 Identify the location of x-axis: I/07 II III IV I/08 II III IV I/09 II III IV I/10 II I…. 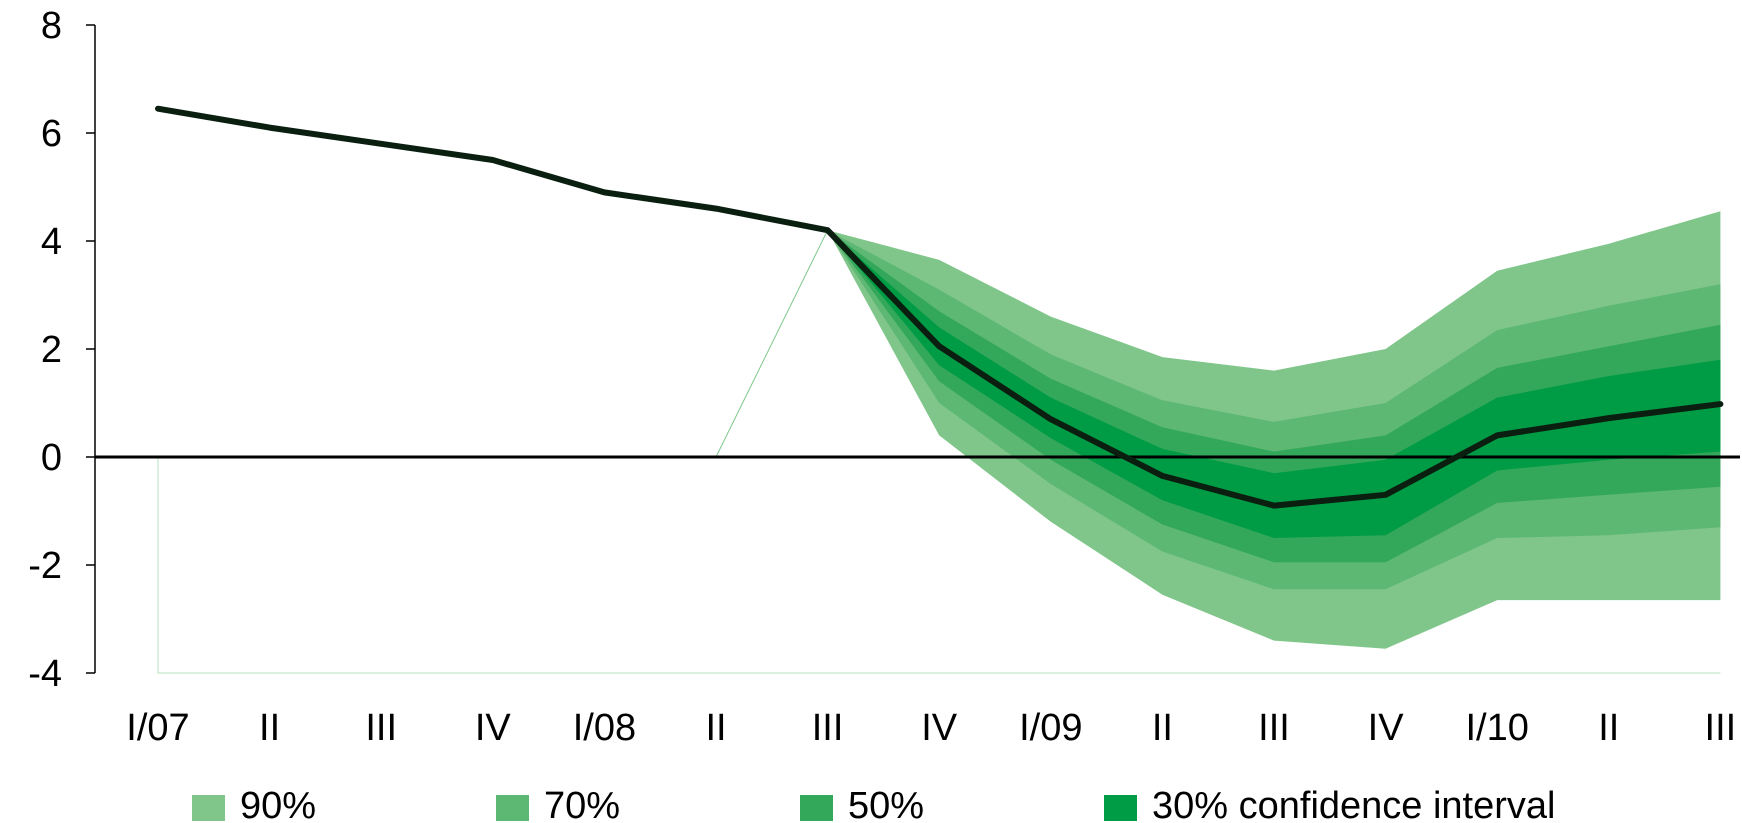
(931, 728).